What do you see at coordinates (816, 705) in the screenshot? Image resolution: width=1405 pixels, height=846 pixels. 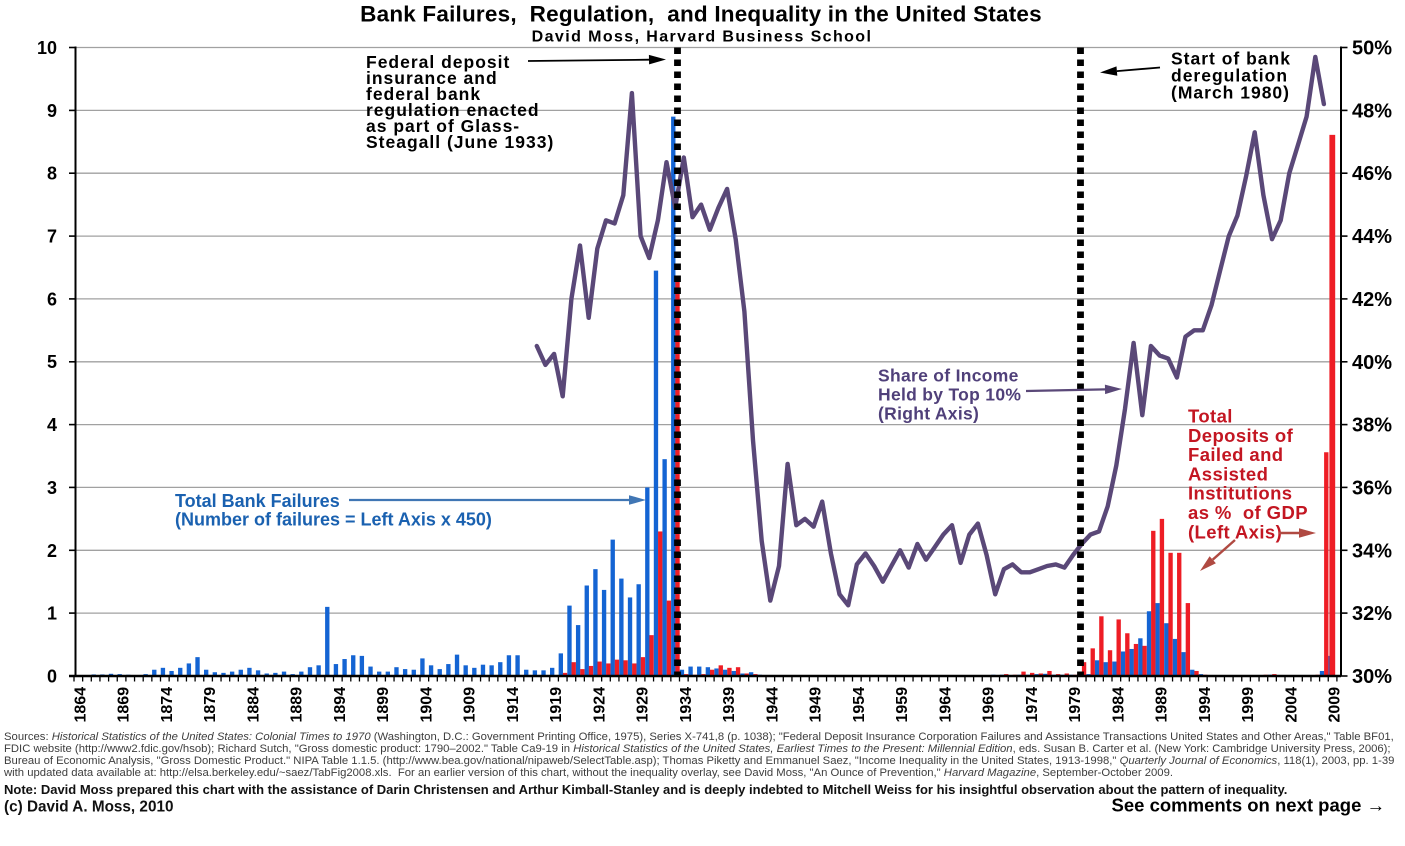 I see `svg-text: 1949` at bounding box center [816, 705].